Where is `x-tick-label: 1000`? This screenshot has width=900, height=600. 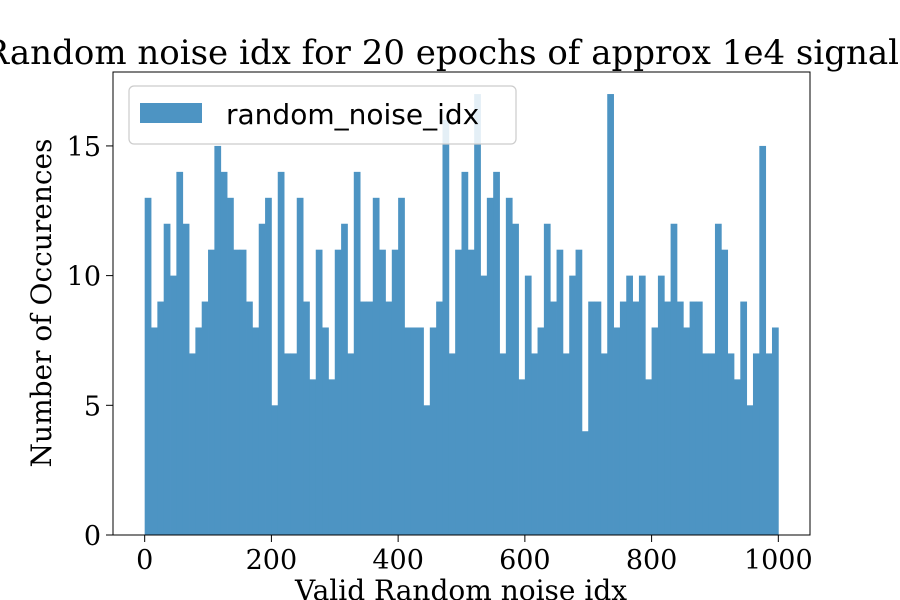 x-tick-label: 1000 is located at coordinates (778, 560).